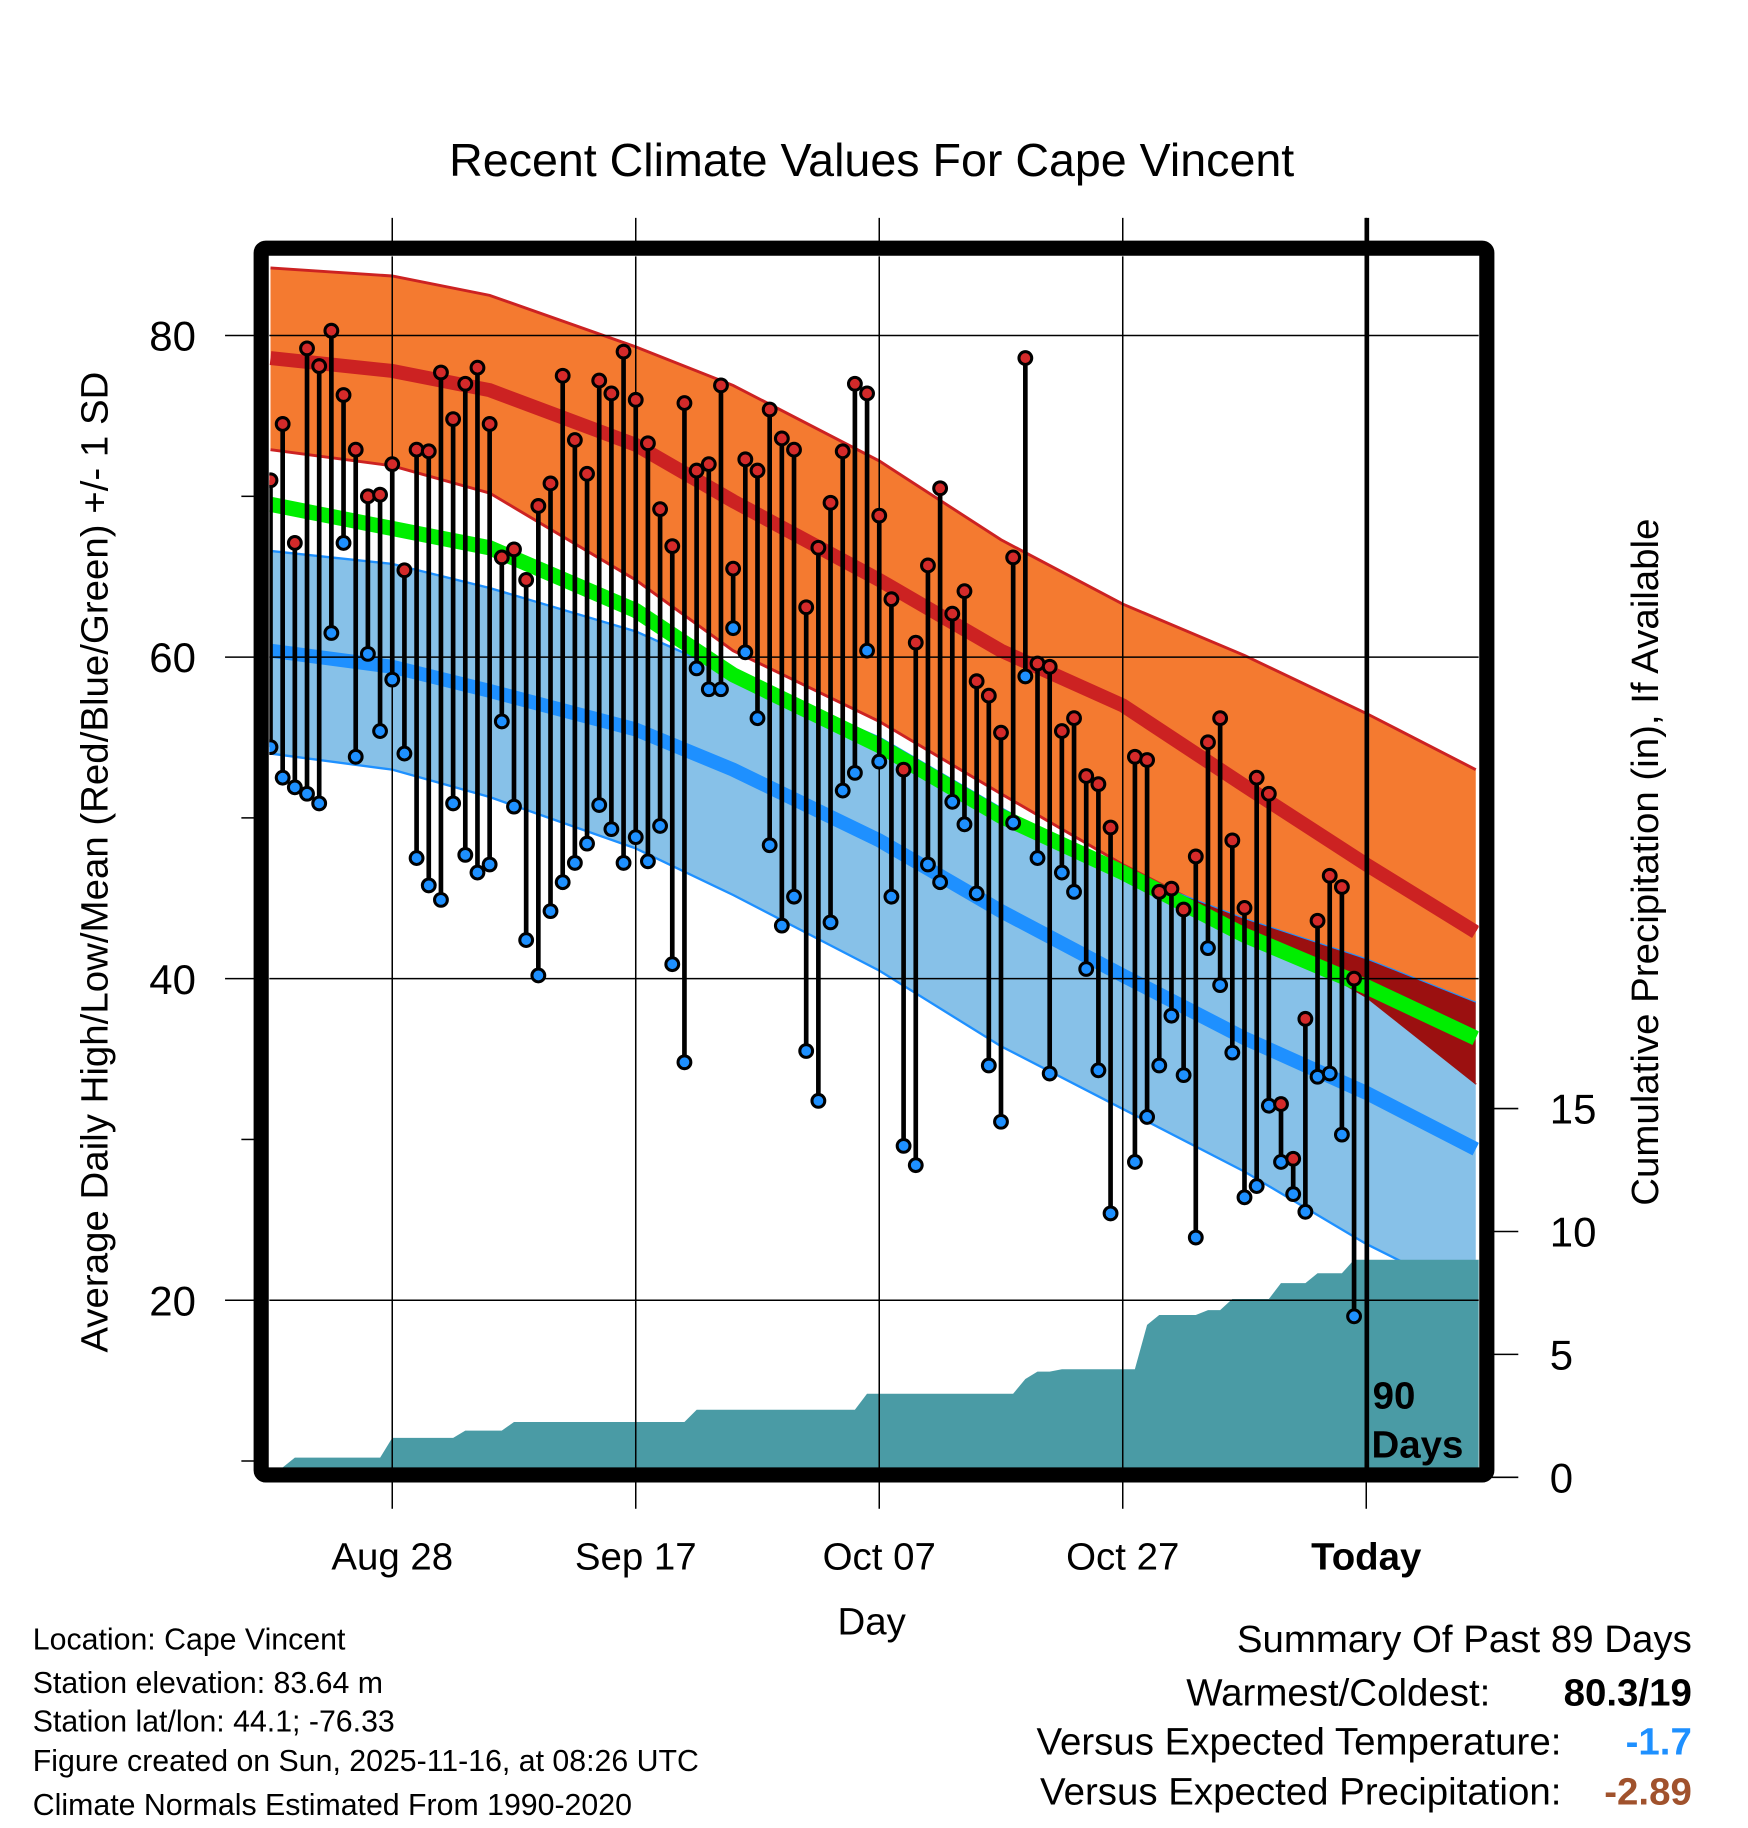 The width and height of the screenshot is (1748, 1828). I want to click on y2-tick-label: 0, so click(1561, 1477).